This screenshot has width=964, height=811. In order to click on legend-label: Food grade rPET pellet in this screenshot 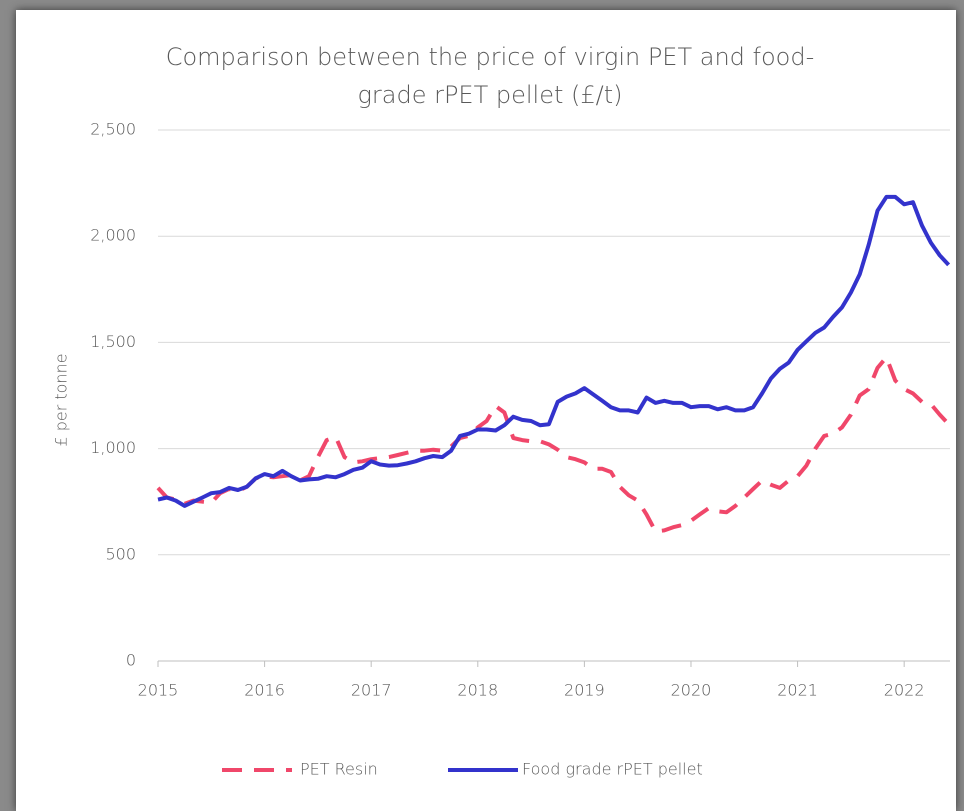, I will do `click(612, 769)`.